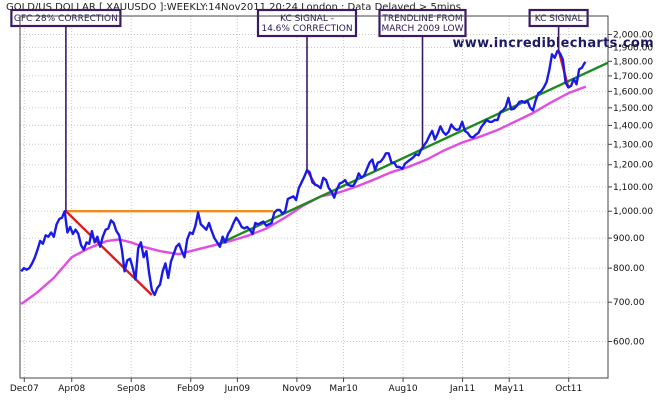 The image size is (660, 400). I want to click on annotation-label: GFC 28% CORRECTION, so click(66, 19).